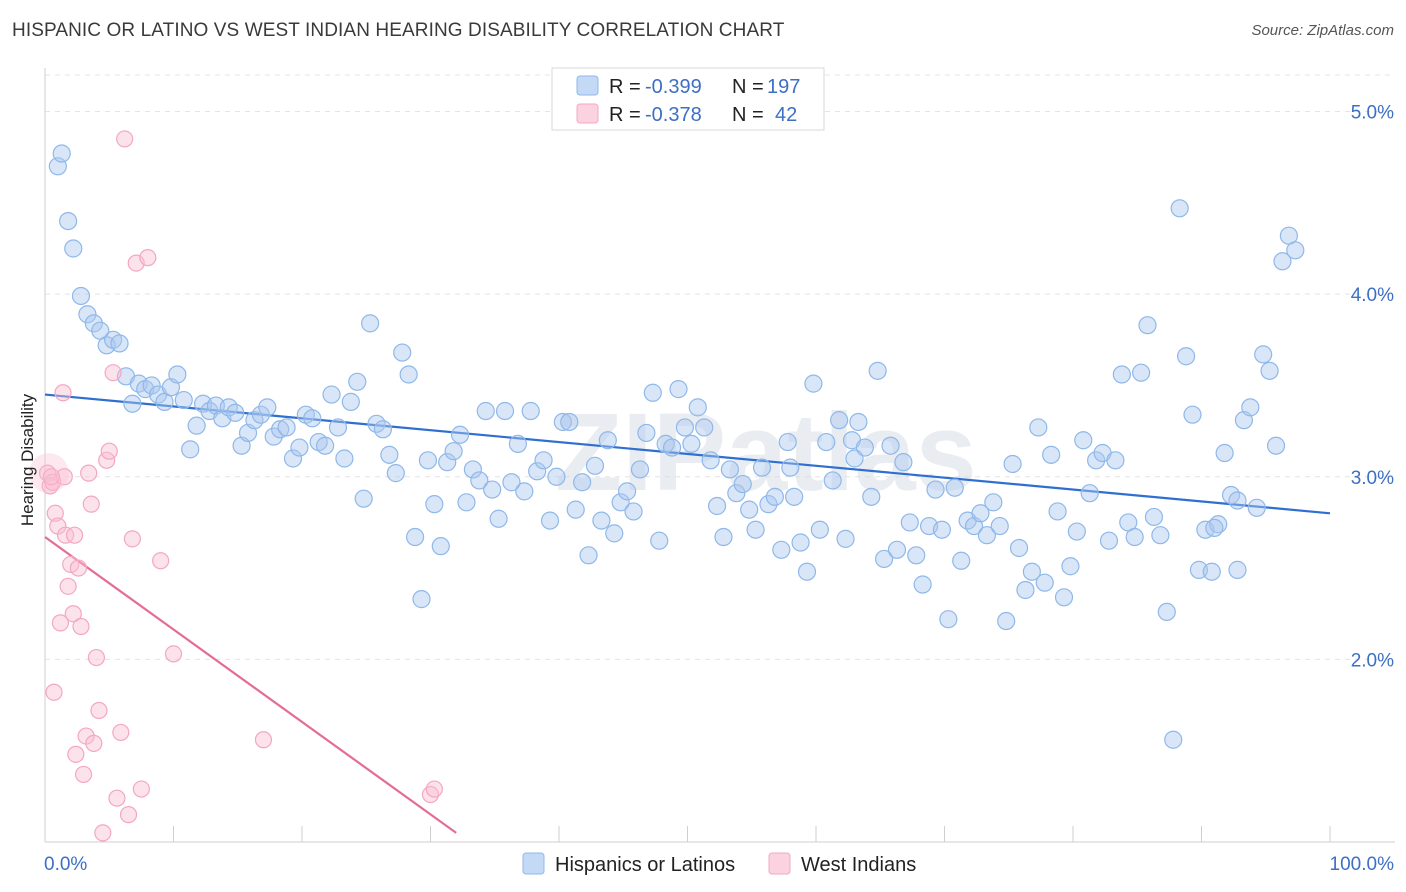 Image resolution: width=1406 pixels, height=892 pixels. I want to click on legend-bottom-west-indian: West Indians, so click(858, 865).